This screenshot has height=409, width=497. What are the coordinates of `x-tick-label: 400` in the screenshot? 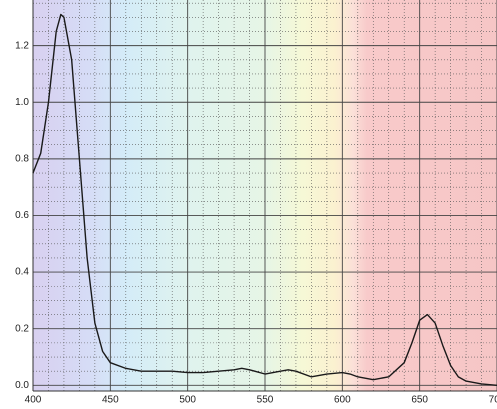 It's located at (33, 400).